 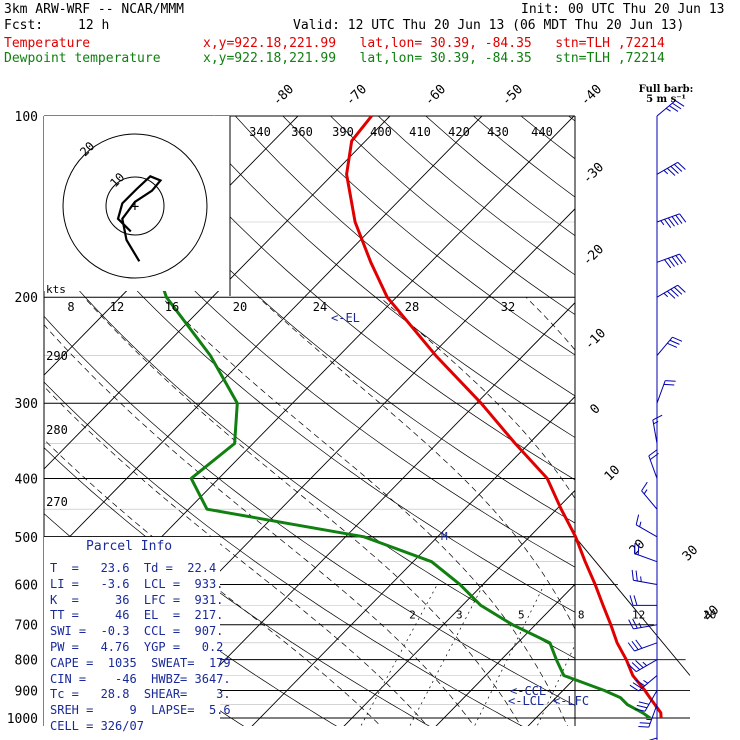 I want to click on isotherm-label: 10, so click(x=613, y=474).